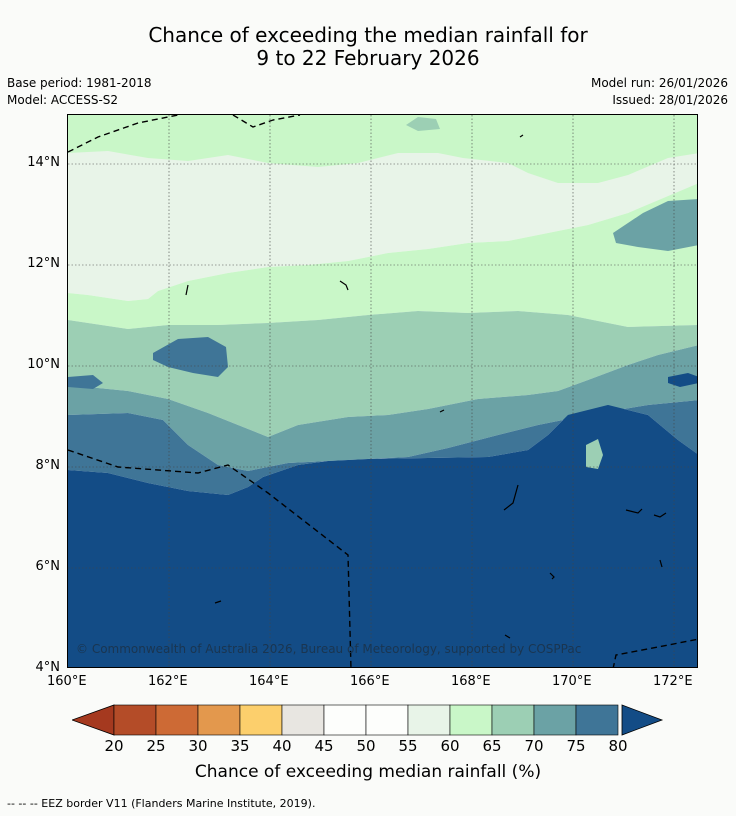 The width and height of the screenshot is (736, 816). Describe the element at coordinates (594, 454) in the screenshot. I see `patch-65-70-east` at that location.